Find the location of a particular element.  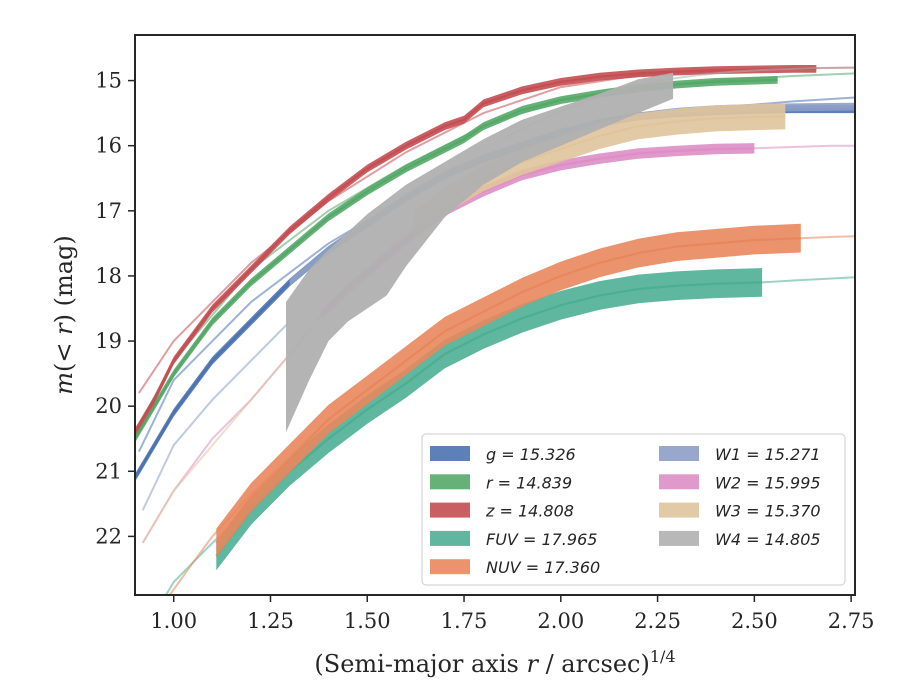

legend-entry-w3: W3 = 15.370 is located at coordinates (740, 511).